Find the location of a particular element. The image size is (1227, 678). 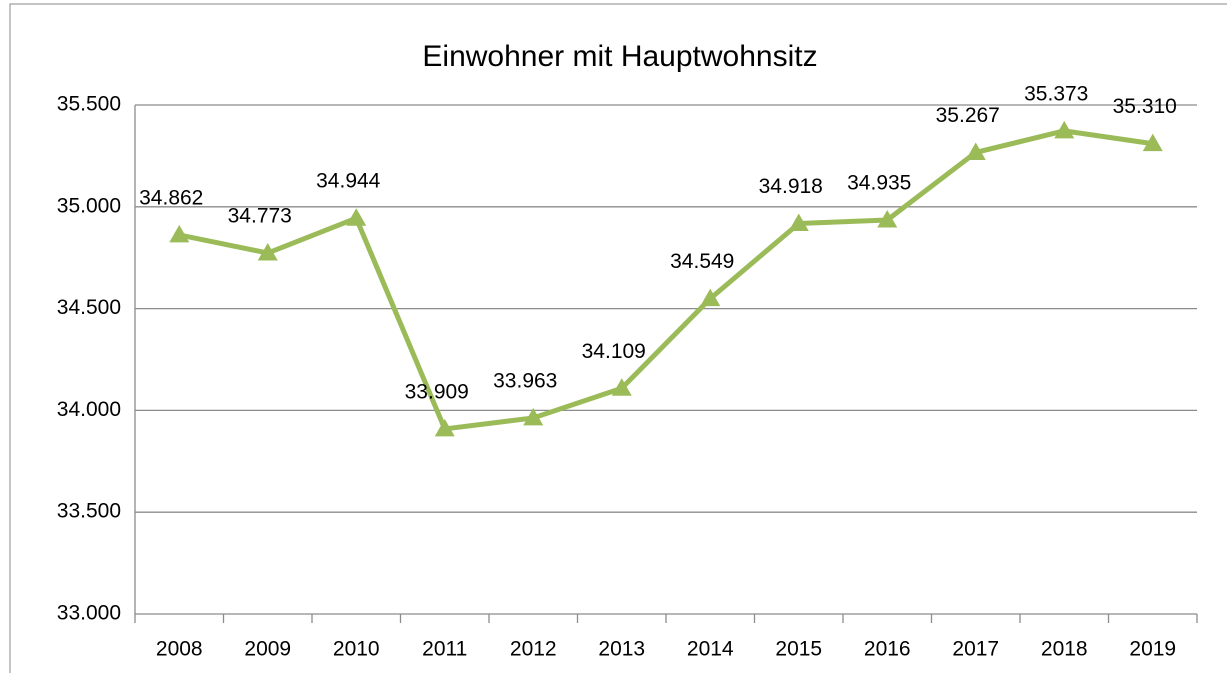

y-tick-label: 33.500 is located at coordinates (89, 511).